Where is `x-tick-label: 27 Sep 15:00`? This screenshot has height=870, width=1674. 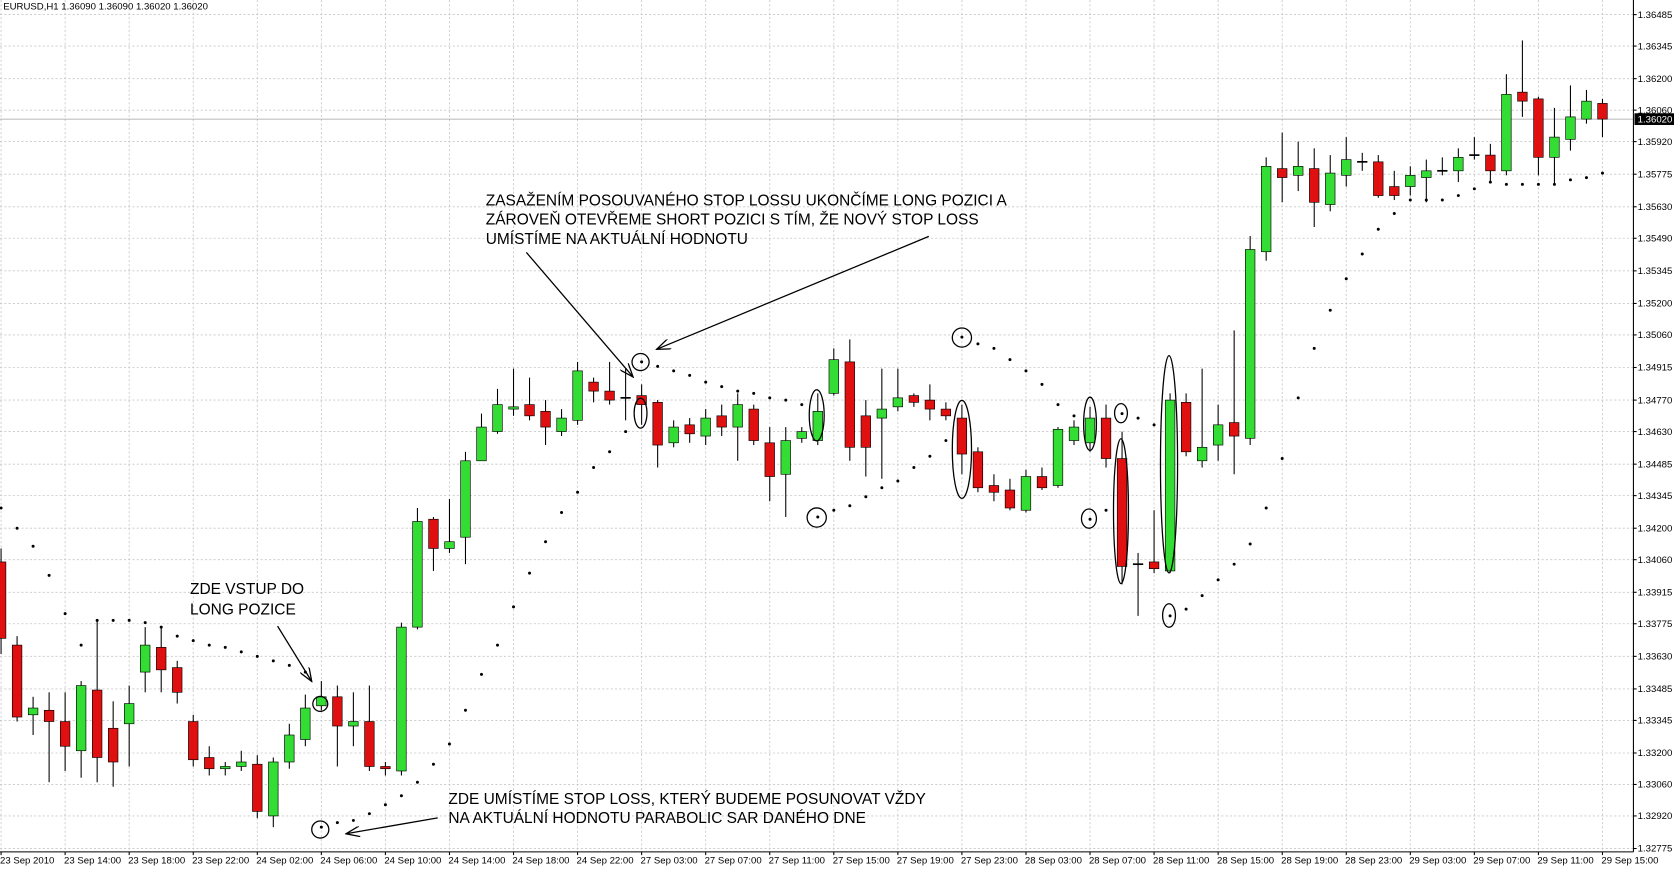
x-tick-label: 27 Sep 15:00 is located at coordinates (861, 861).